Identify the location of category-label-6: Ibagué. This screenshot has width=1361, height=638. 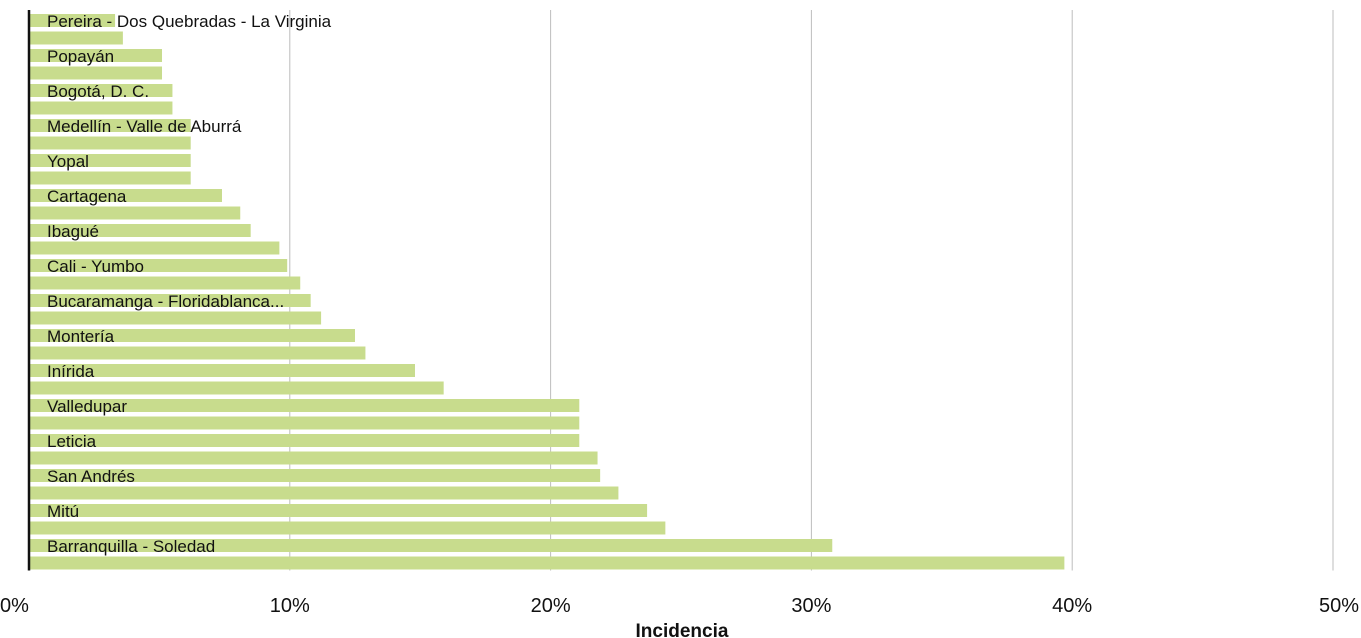
(73, 231).